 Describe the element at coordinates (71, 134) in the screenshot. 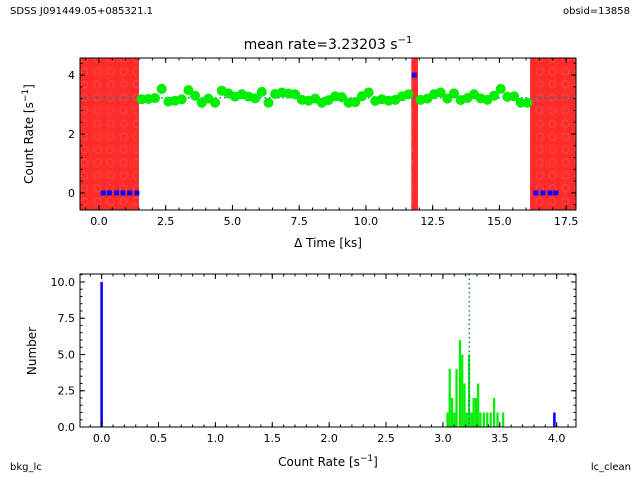

I see `y-tick-label: 2` at that location.